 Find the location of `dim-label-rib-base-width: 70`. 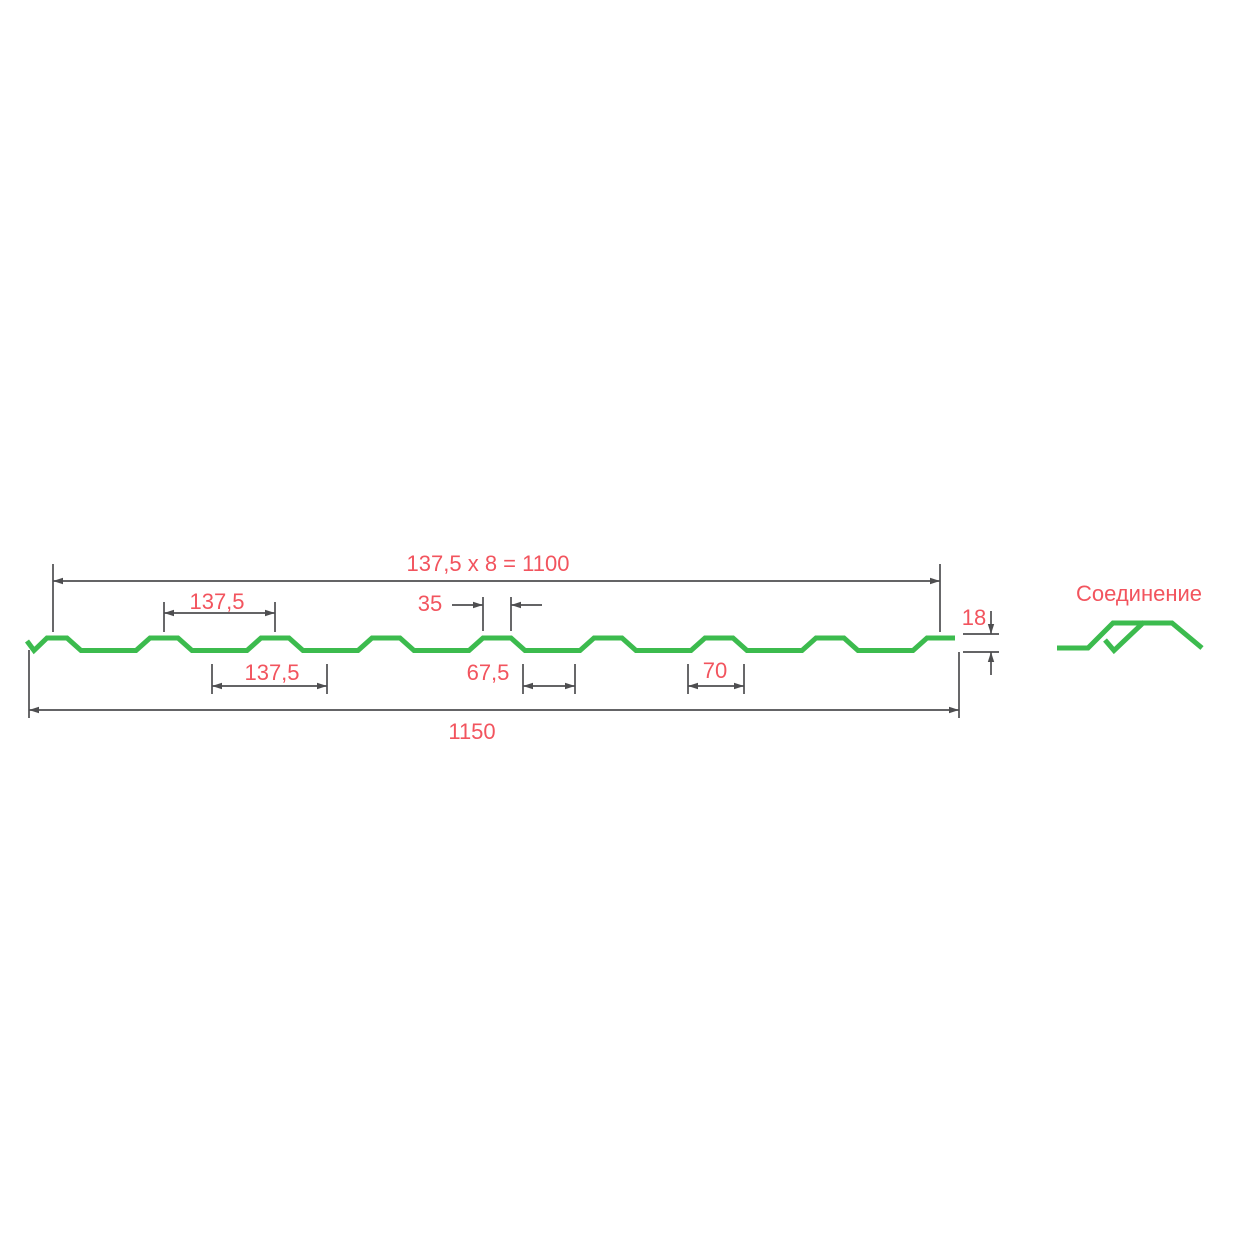

dim-label-rib-base-width: 70 is located at coordinates (715, 670).